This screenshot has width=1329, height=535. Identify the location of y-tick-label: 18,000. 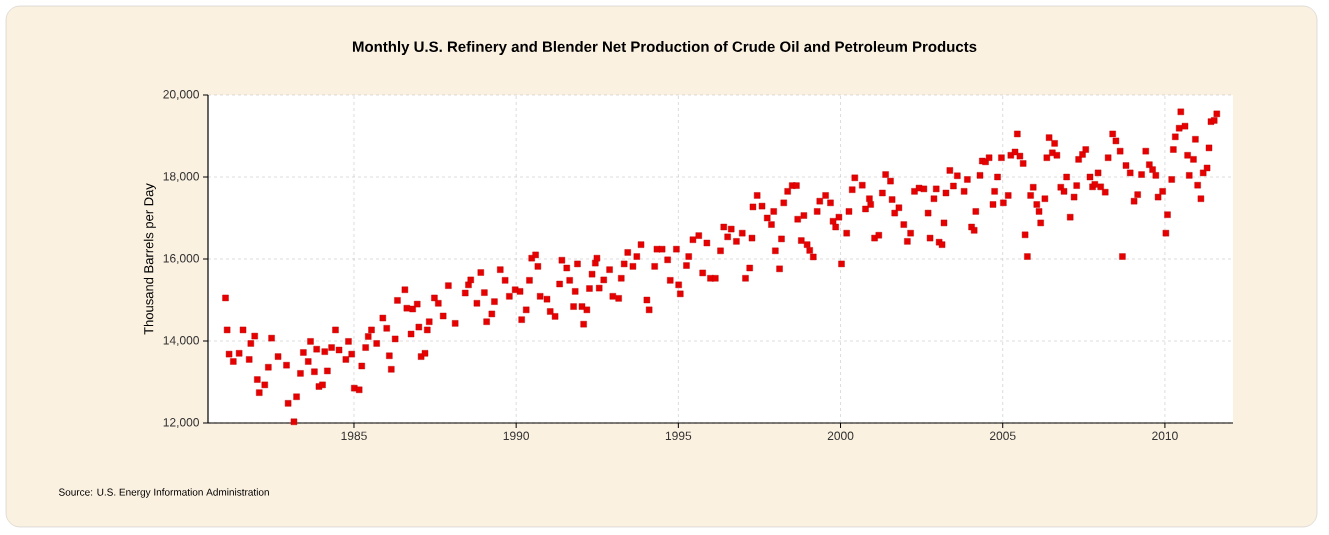
(181, 177).